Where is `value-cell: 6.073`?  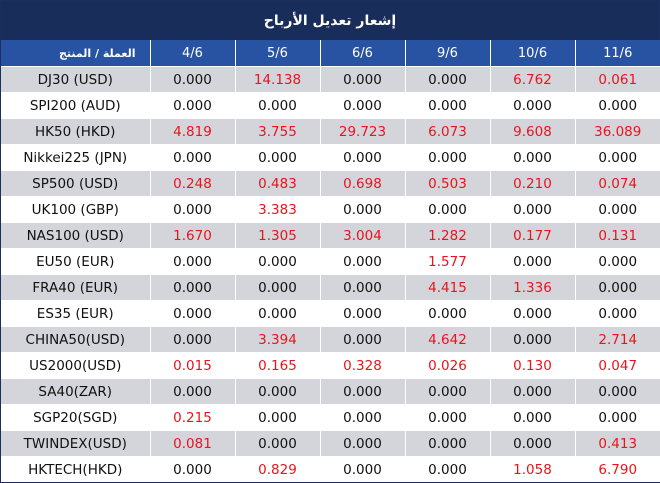 value-cell: 6.073 is located at coordinates (447, 131).